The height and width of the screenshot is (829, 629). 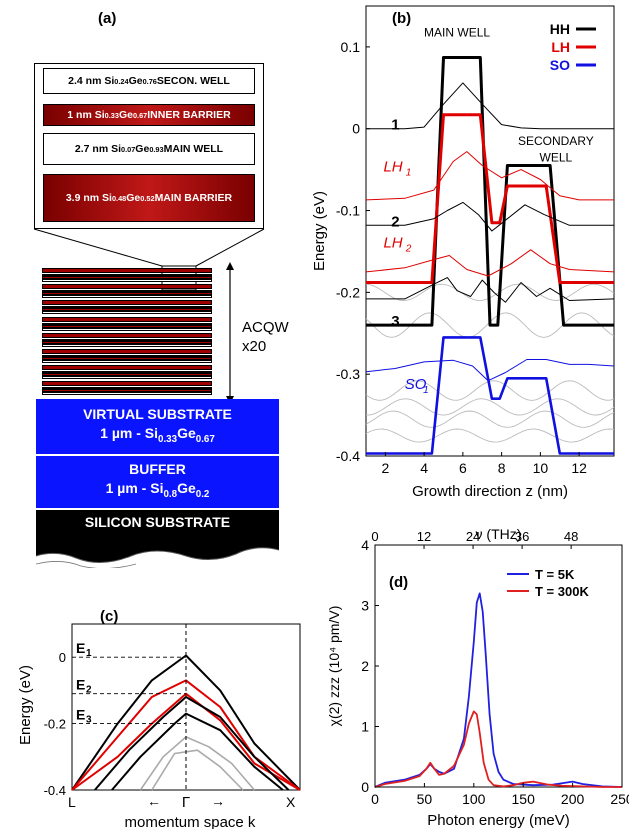 I want to click on x-tick-label-x: X, so click(x=291, y=802).